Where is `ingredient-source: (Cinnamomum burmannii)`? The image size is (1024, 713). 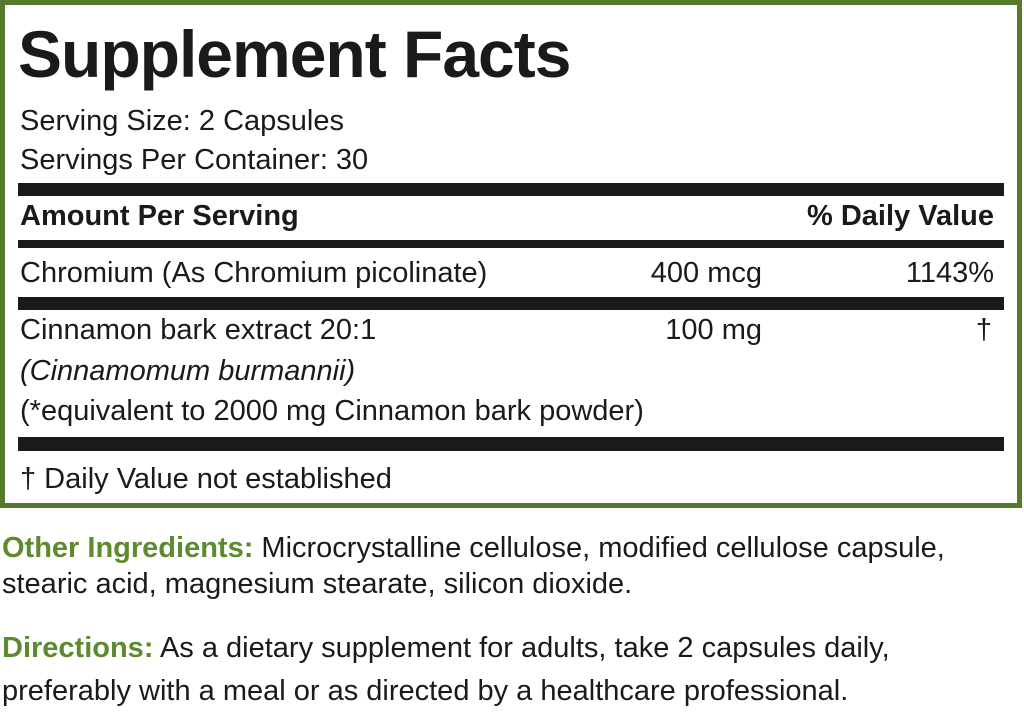
ingredient-source: (Cinnamomum burmannii) is located at coordinates (188, 371).